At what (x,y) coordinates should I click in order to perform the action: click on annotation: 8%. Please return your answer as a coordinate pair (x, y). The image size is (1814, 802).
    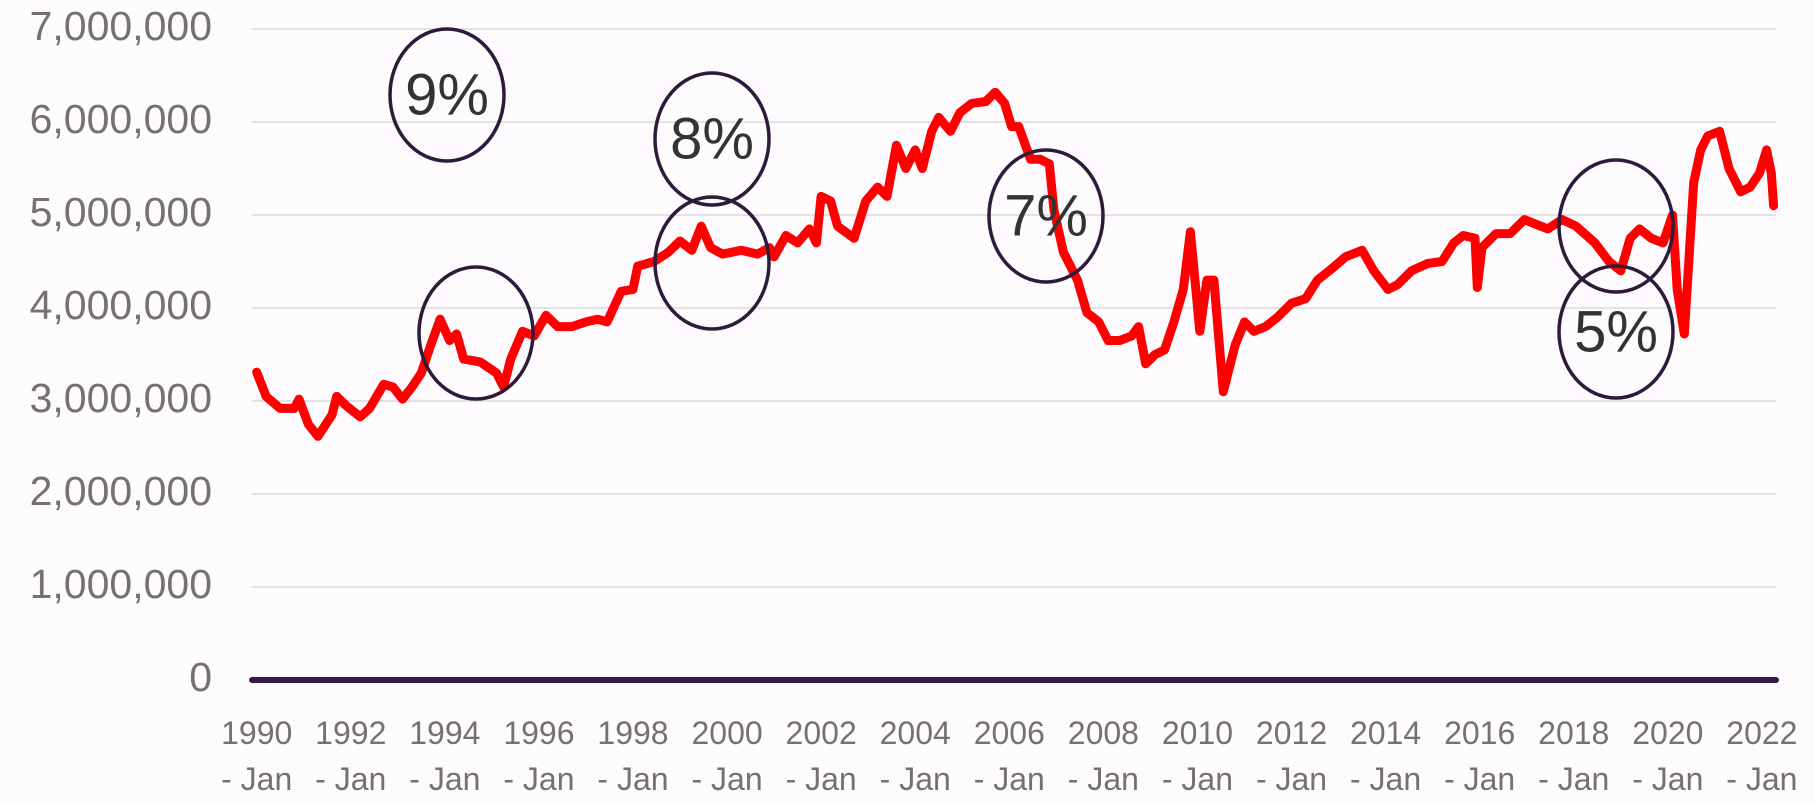
    Looking at the image, I should click on (712, 138).